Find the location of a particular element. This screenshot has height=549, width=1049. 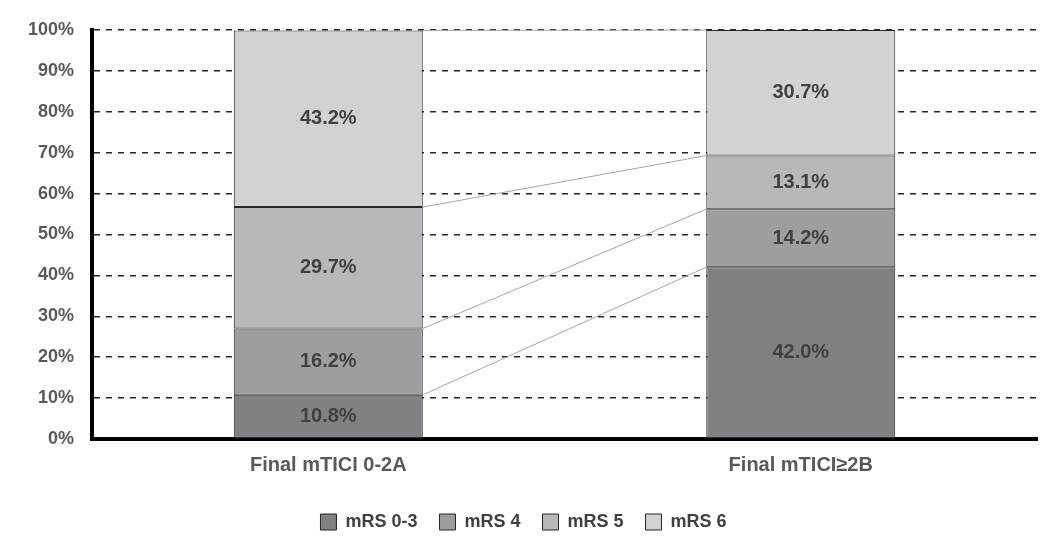

y-tick-label: 50% is located at coordinates (56, 233).